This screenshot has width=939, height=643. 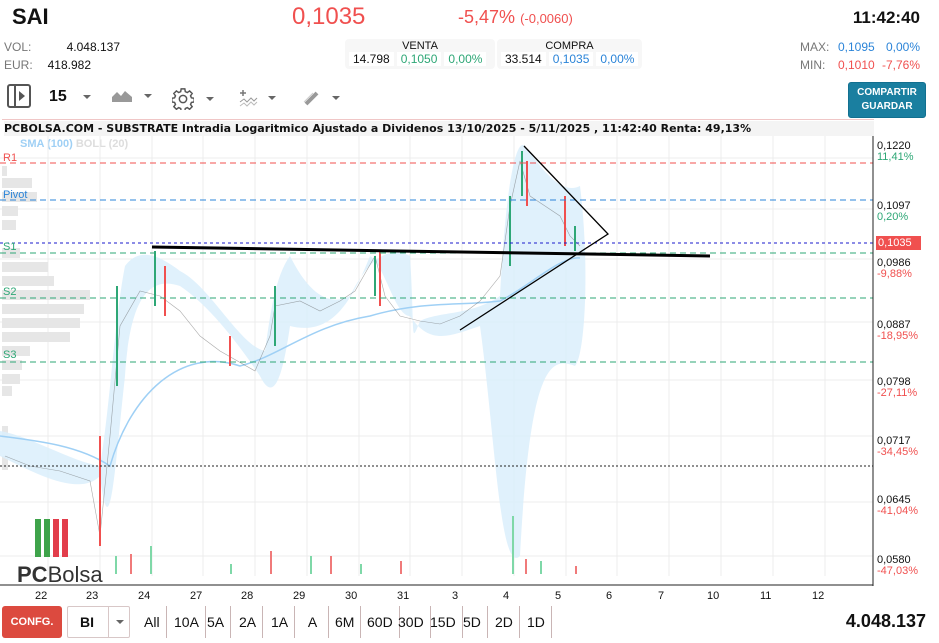 I want to click on price-change: -5,47% (-0,0060), so click(x=515, y=17).